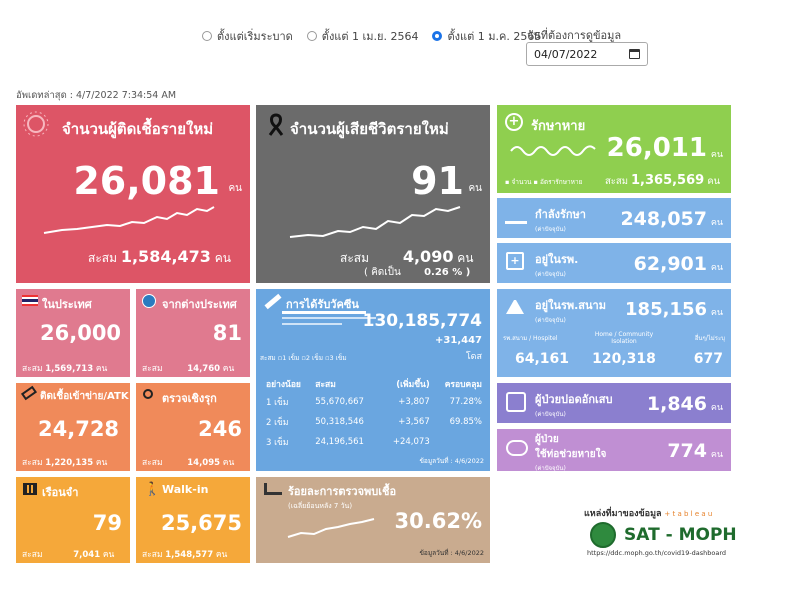  What do you see at coordinates (331, 528) in the screenshot?
I see `positivity-trend-line` at bounding box center [331, 528].